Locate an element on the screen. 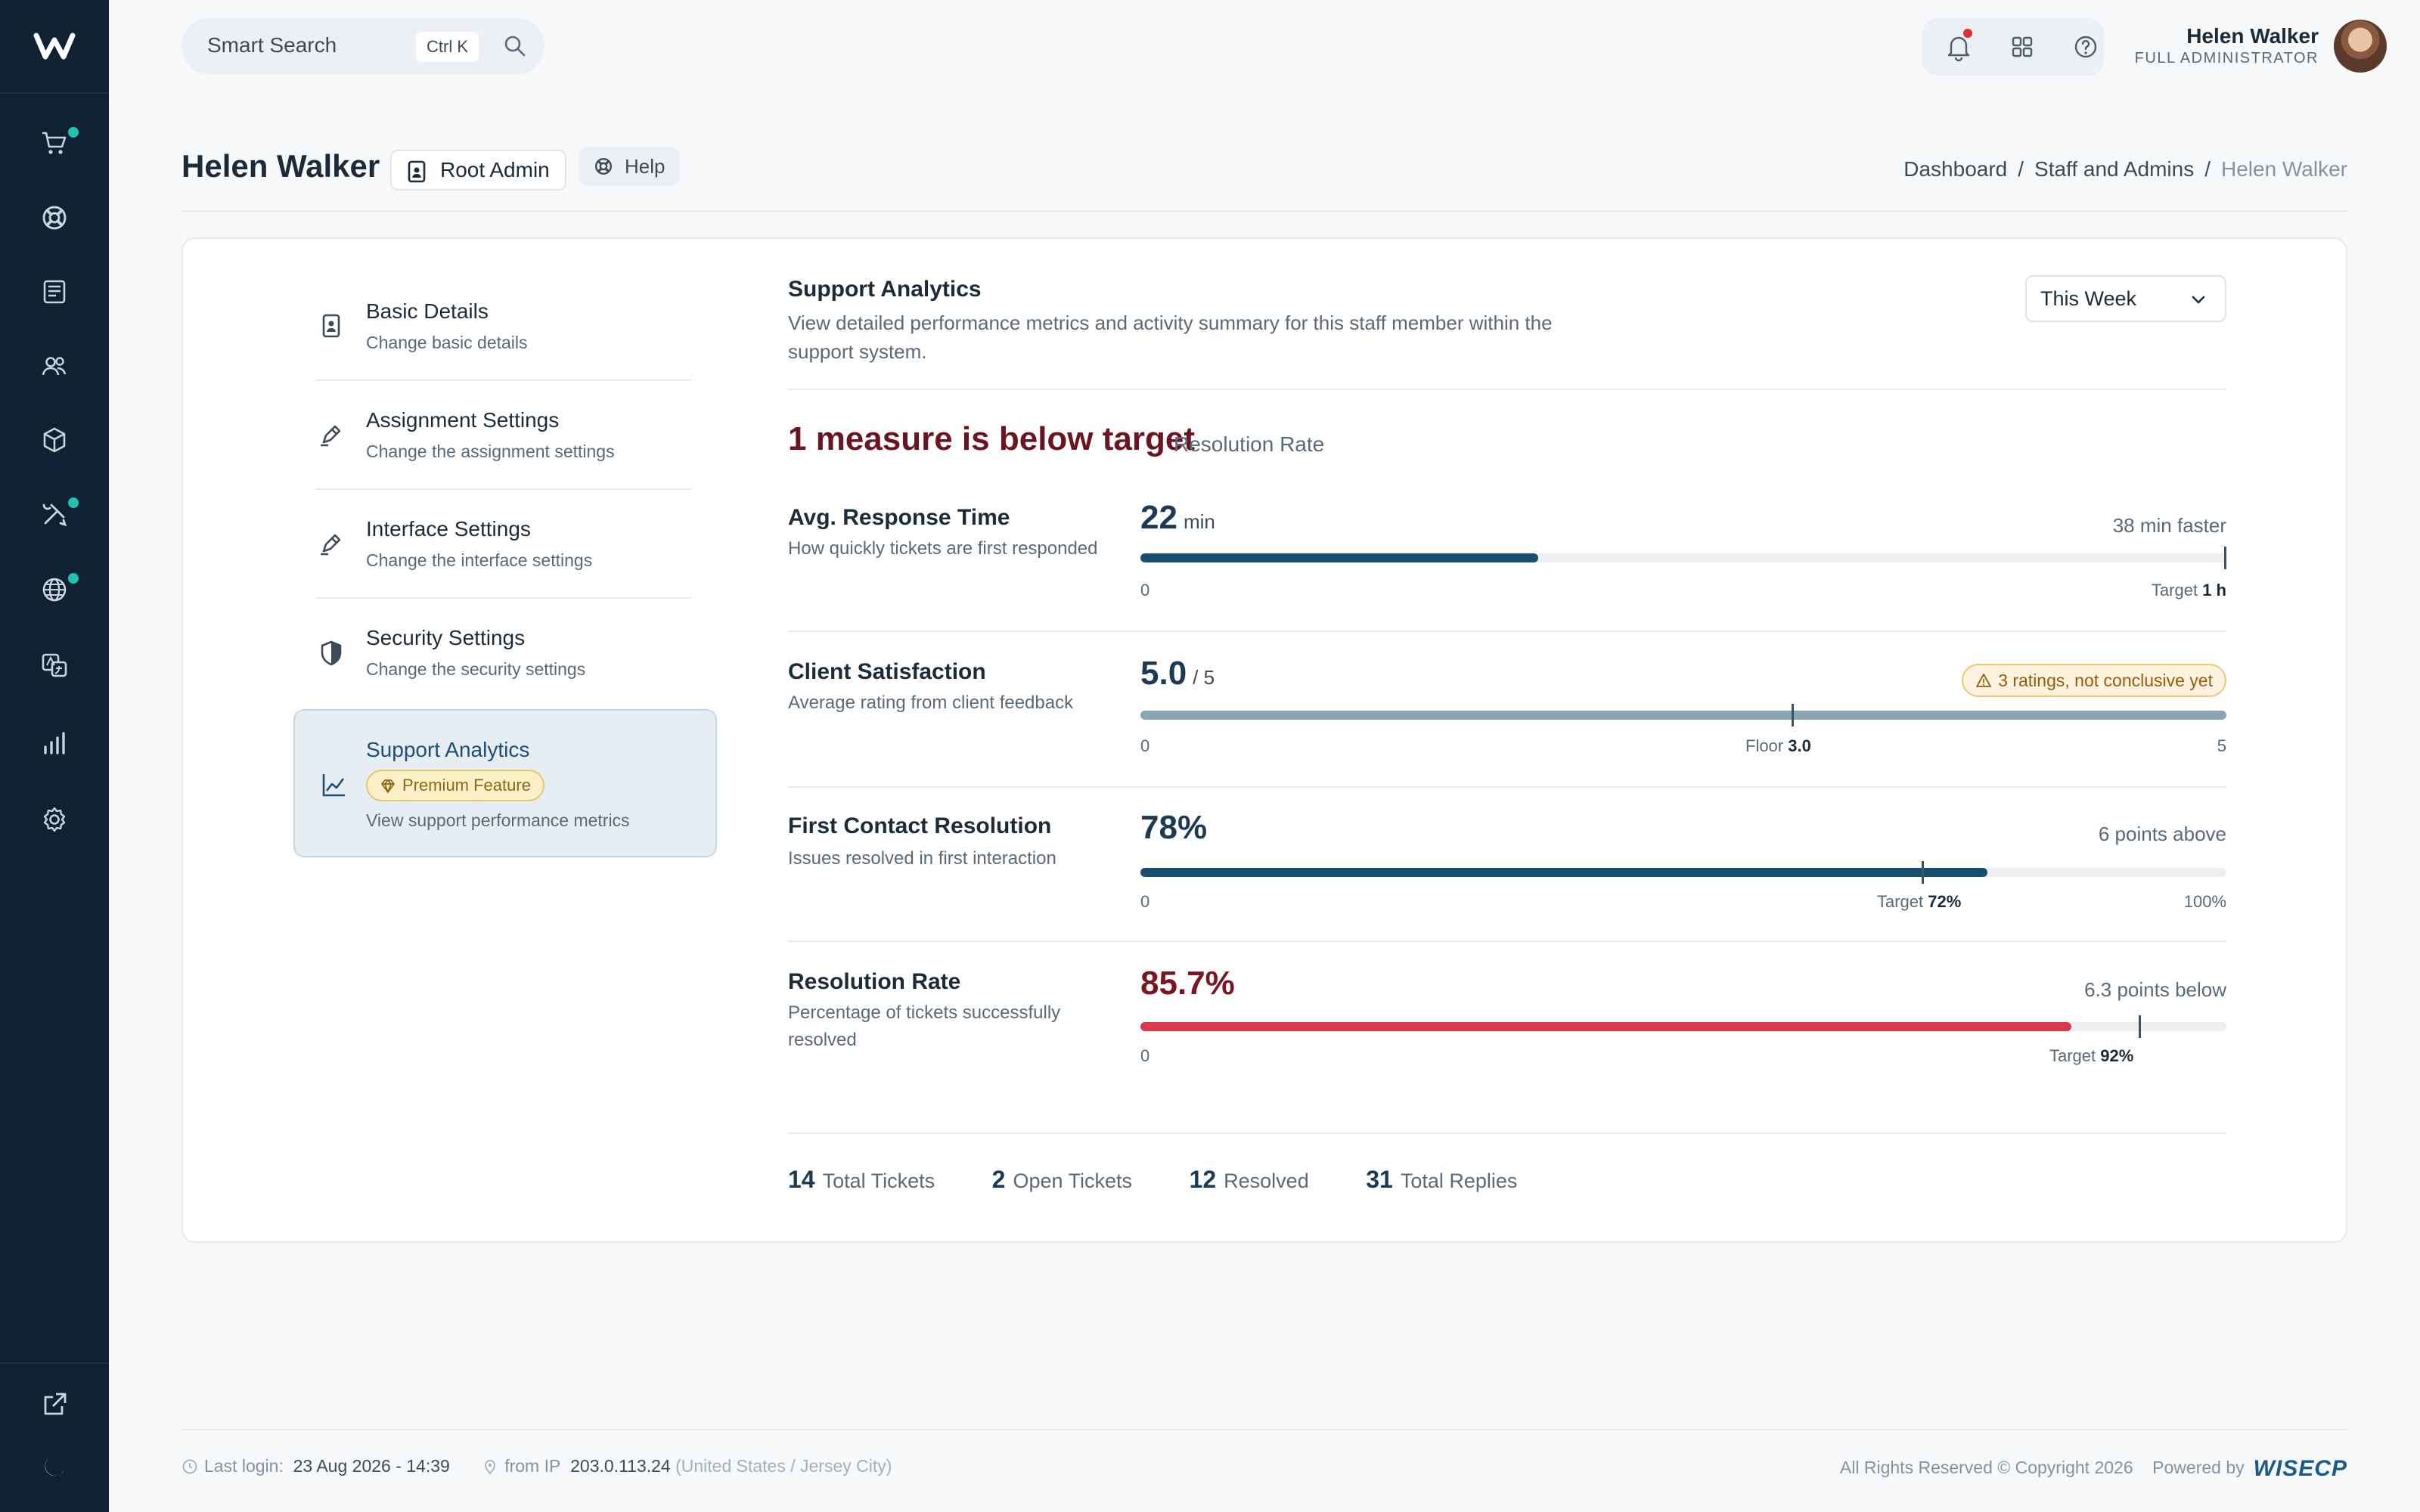  period-select: This Week is located at coordinates (2125, 299).